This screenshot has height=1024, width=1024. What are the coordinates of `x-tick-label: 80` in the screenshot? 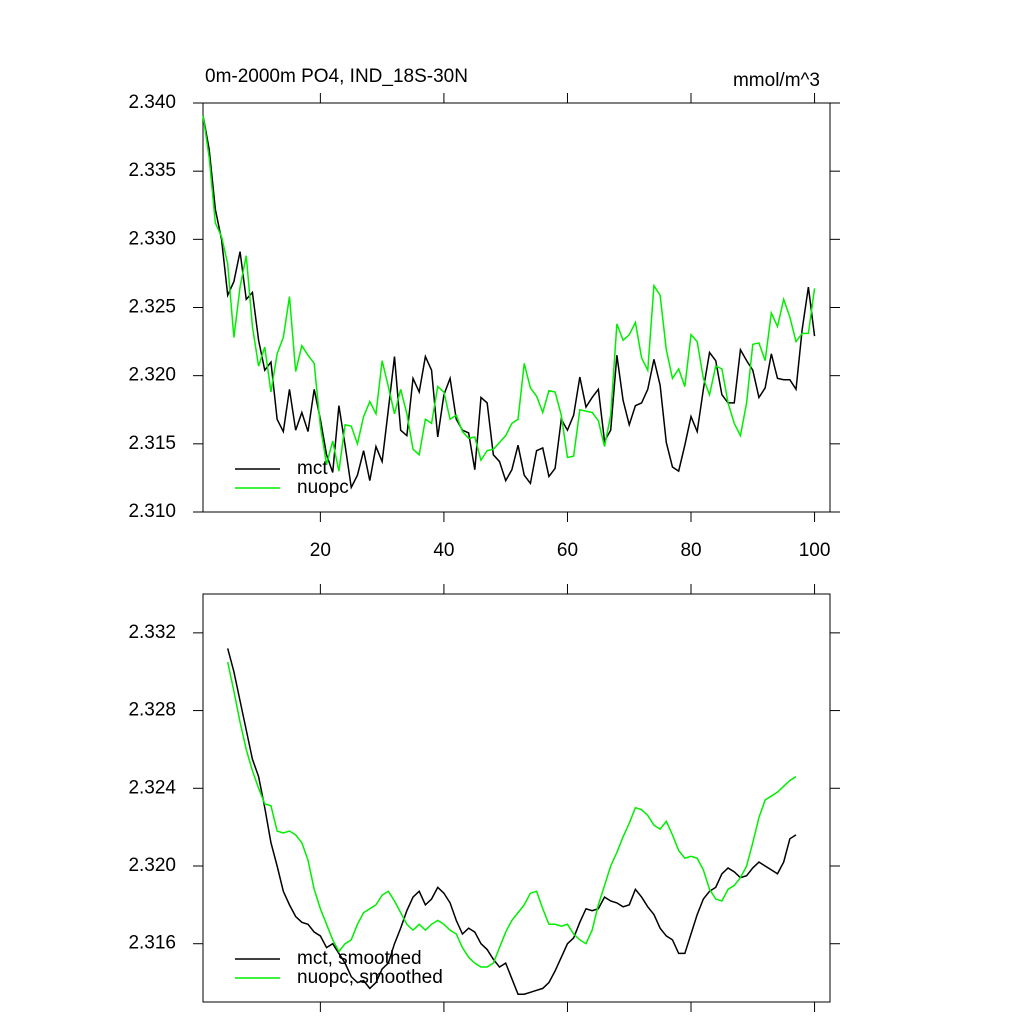 It's located at (690, 550).